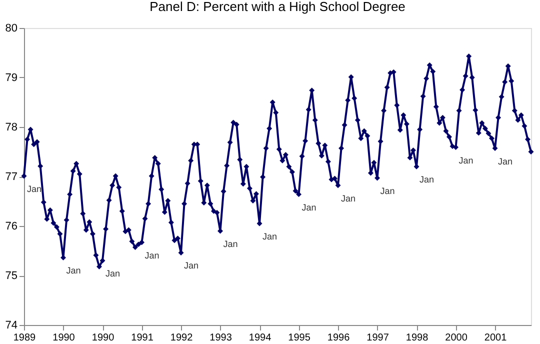  What do you see at coordinates (417, 338) in the screenshot?
I see `x-tick-label: 1998` at bounding box center [417, 338].